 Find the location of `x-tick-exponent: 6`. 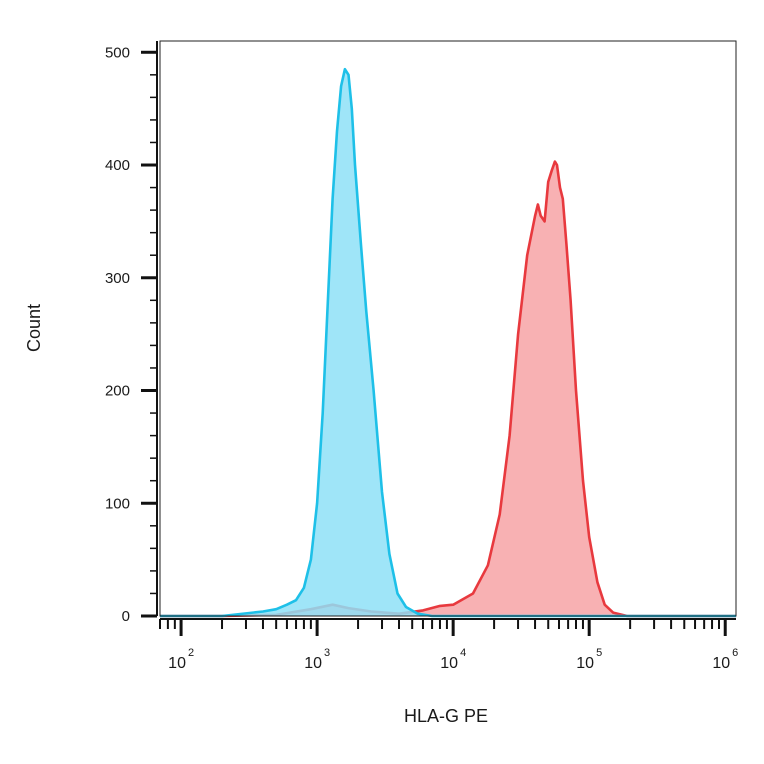

x-tick-exponent: 6 is located at coordinates (735, 653).